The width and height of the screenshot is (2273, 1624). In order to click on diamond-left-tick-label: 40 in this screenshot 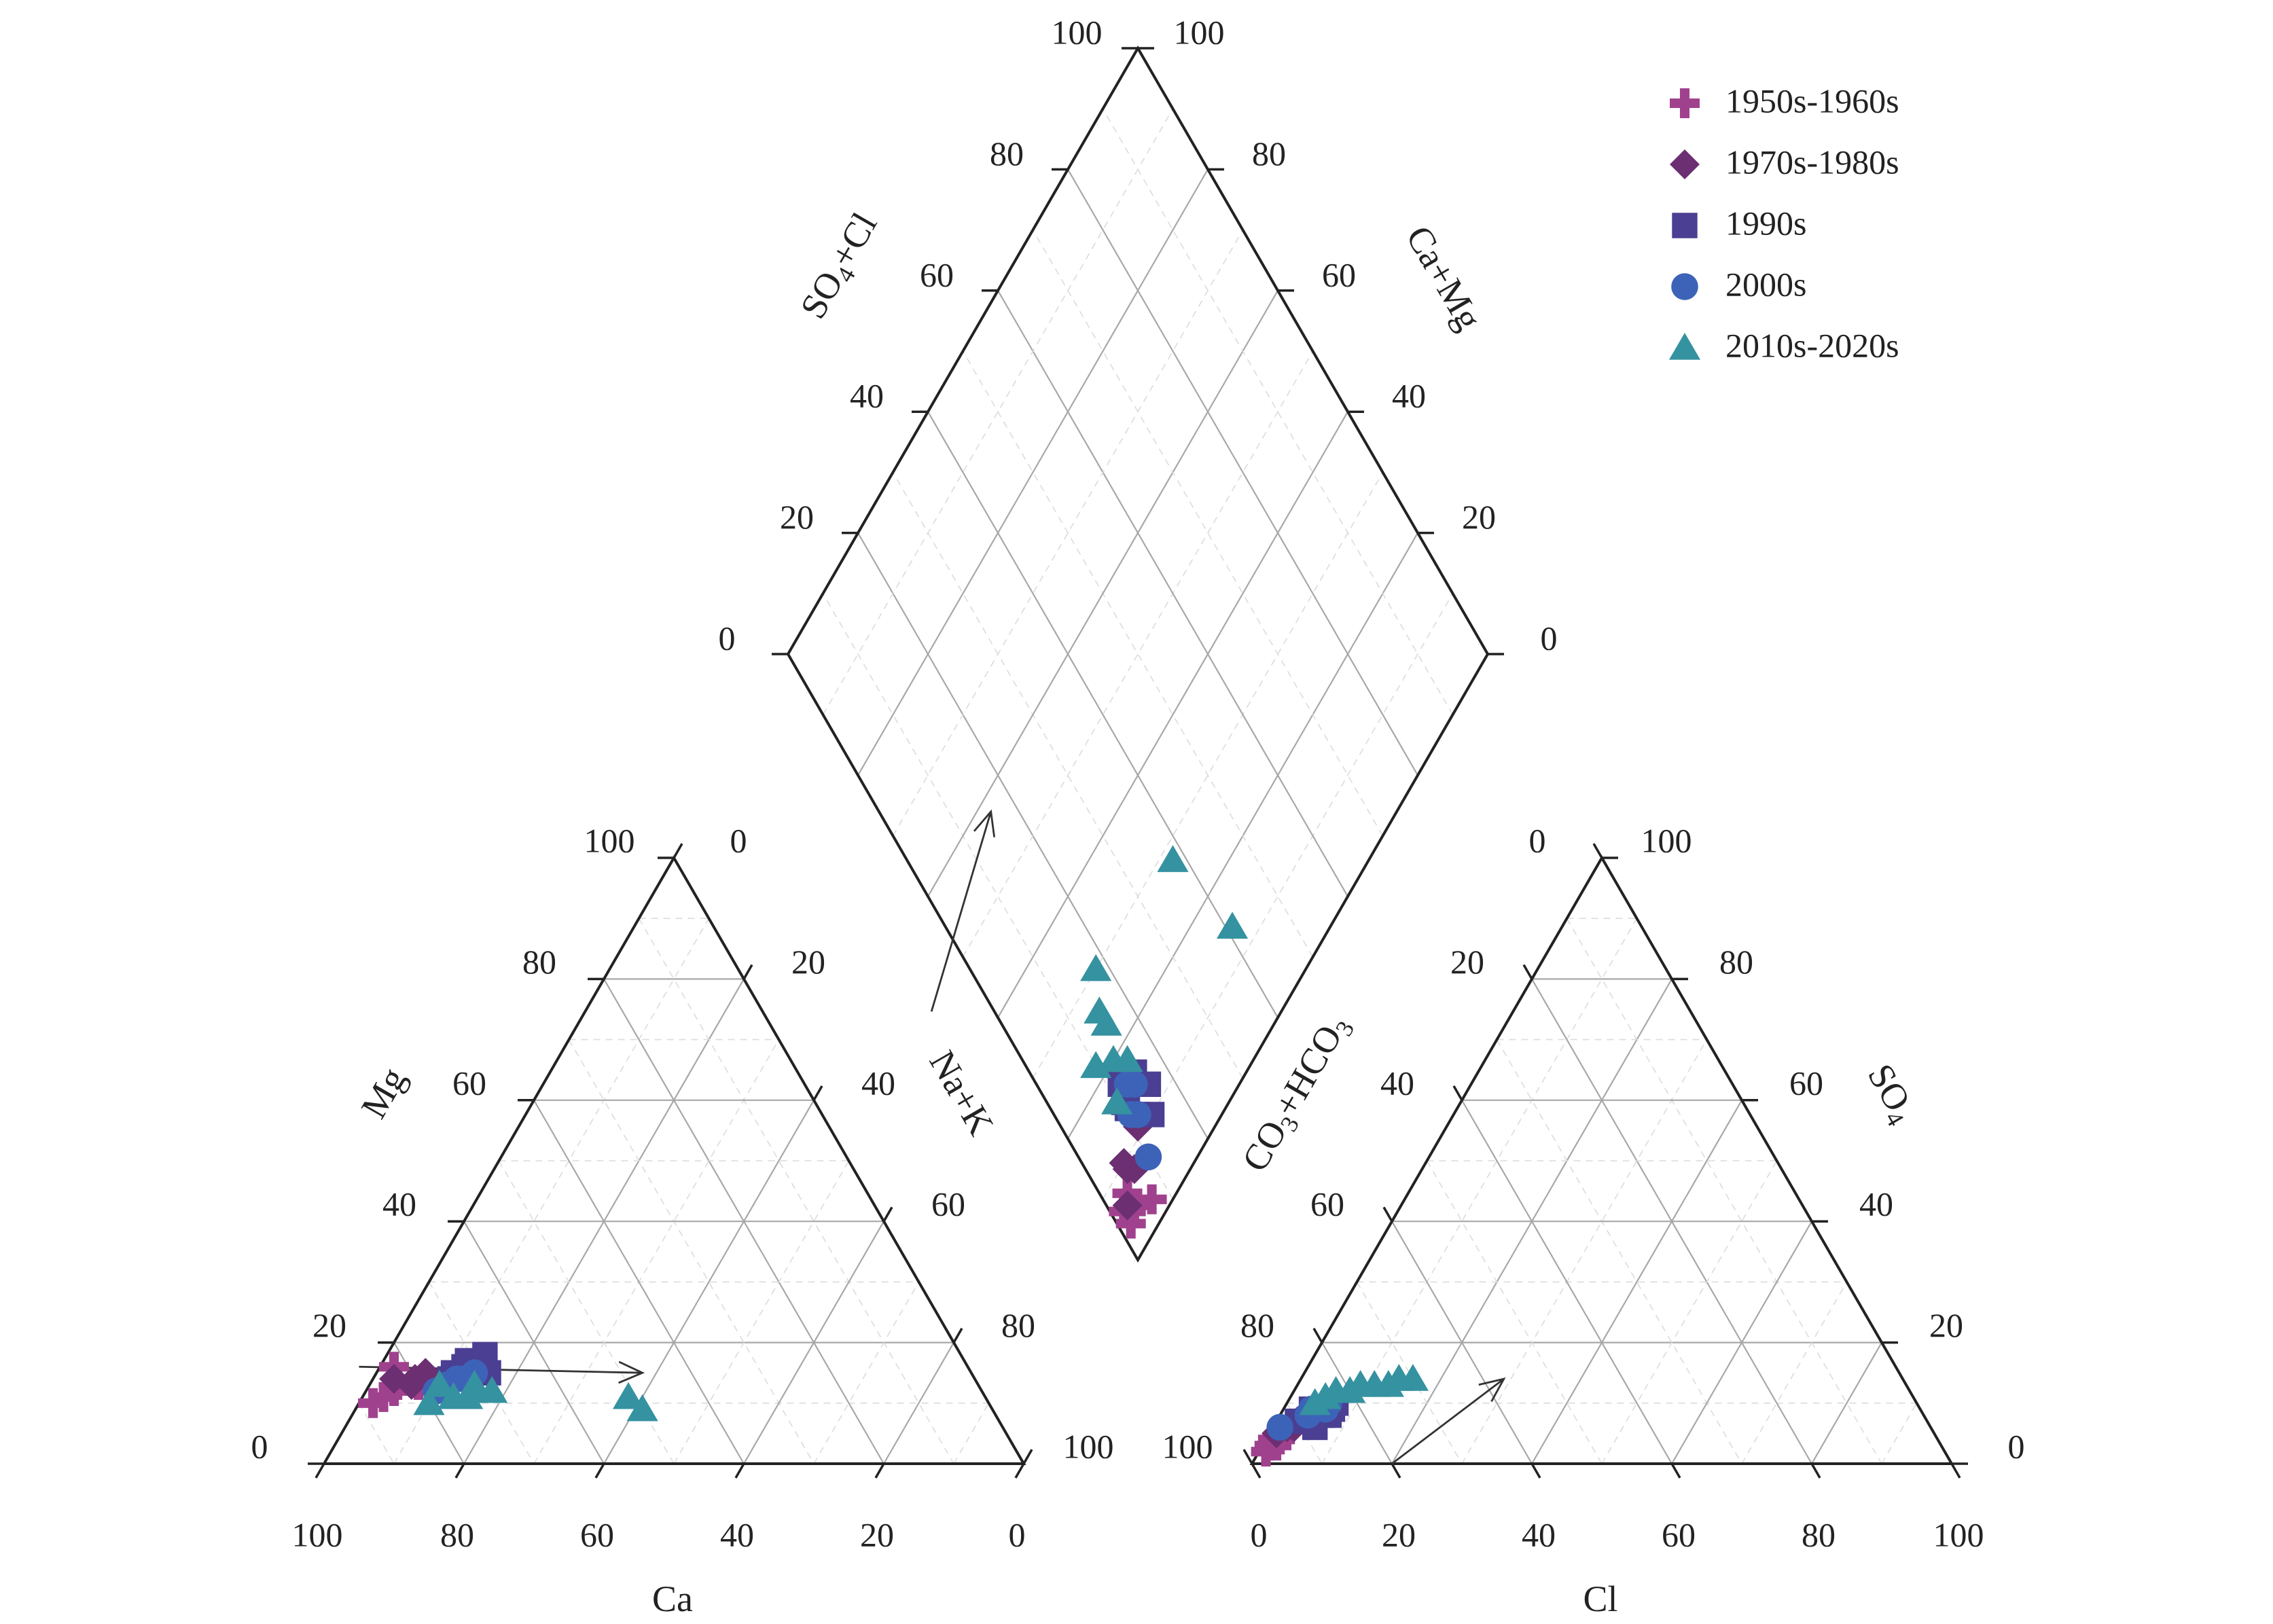, I will do `click(867, 396)`.